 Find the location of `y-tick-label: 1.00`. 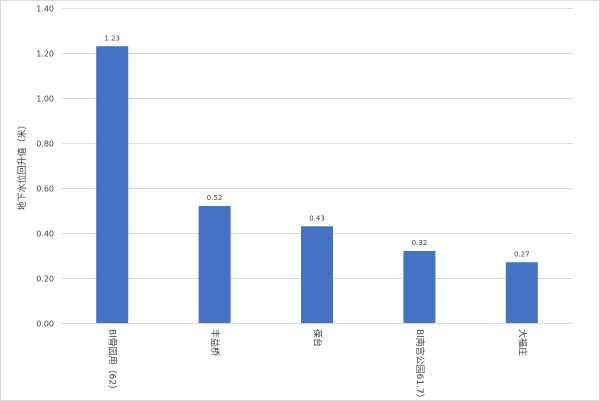

y-tick-label: 1.00 is located at coordinates (45, 99).